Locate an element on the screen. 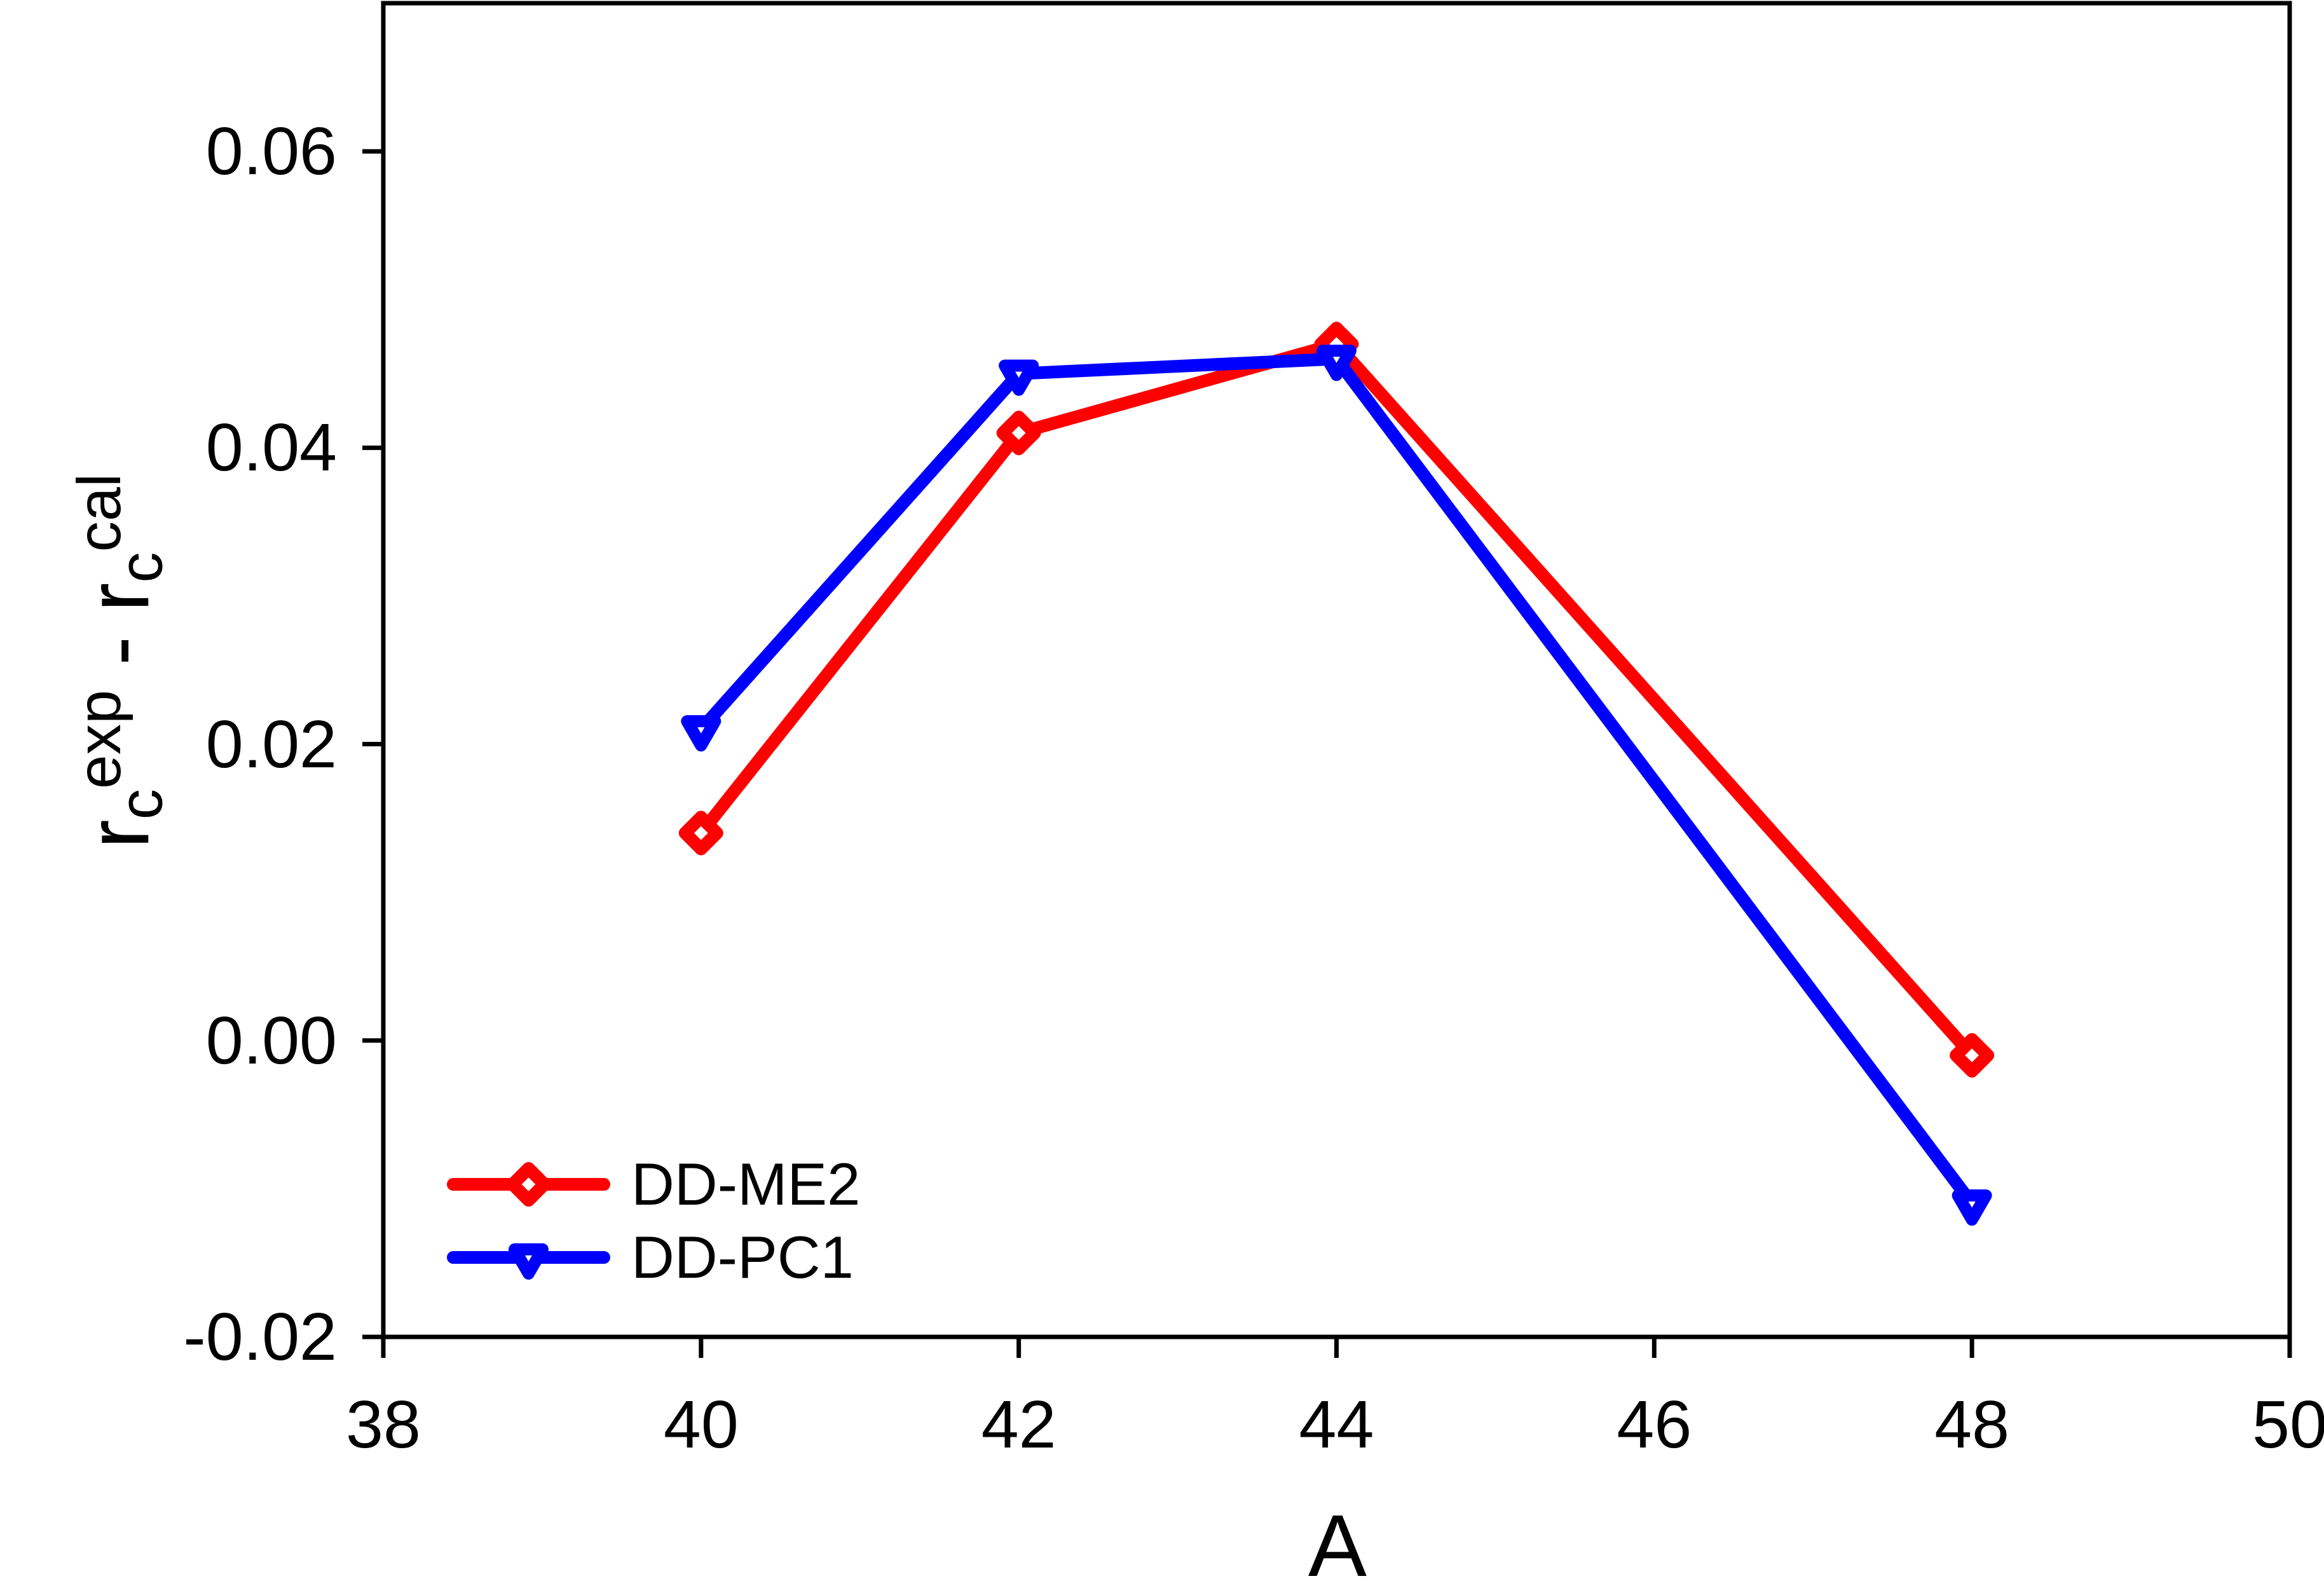 The image size is (2324, 1595). ylabel-base1: r is located at coordinates (118, 834).